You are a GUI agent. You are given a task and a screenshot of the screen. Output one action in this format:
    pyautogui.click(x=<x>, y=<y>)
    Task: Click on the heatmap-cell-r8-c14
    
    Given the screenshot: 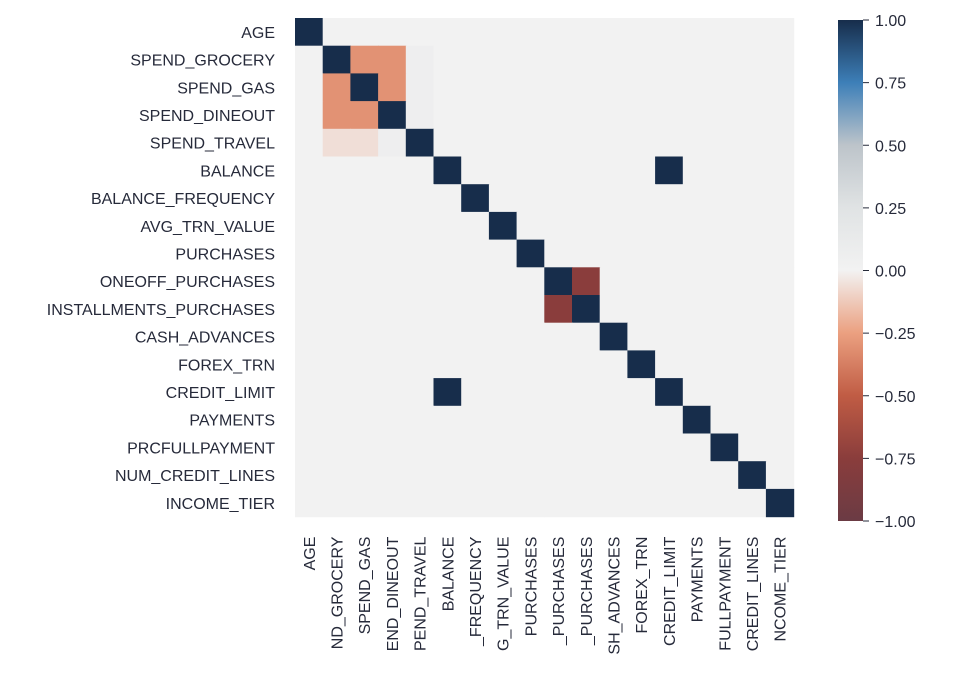 What is the action you would take?
    pyautogui.click(x=697, y=253)
    